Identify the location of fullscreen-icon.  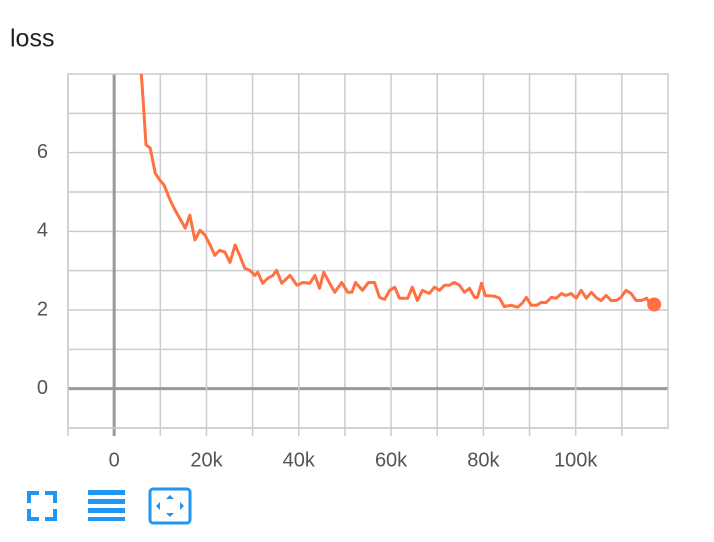
(42, 506).